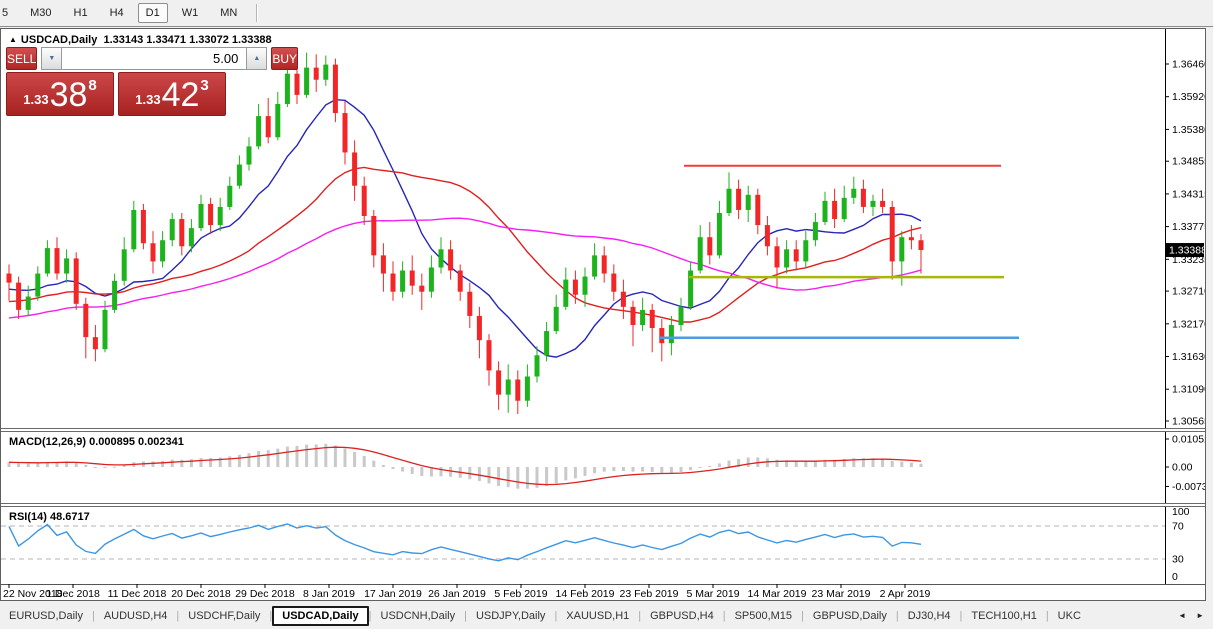  I want to click on svg-text: 5 Feb 2019, so click(520, 594).